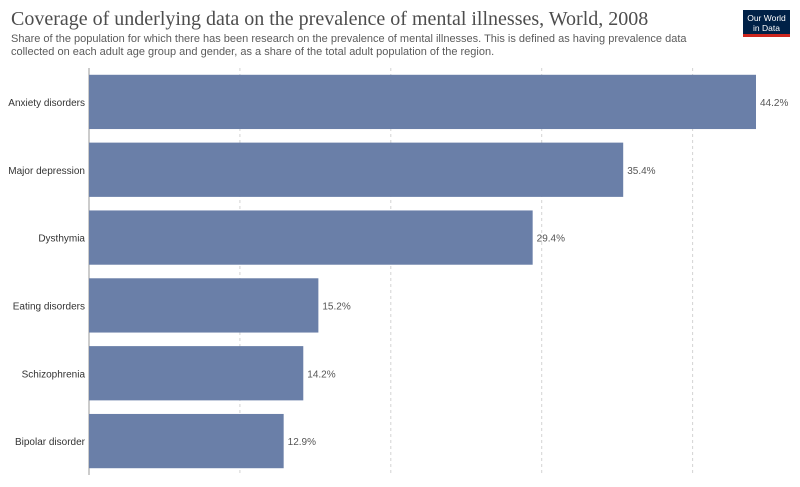 The width and height of the screenshot is (800, 487). Describe the element at coordinates (336, 306) in the screenshot. I see `value-label-eating-disorders: 15.2%` at that location.